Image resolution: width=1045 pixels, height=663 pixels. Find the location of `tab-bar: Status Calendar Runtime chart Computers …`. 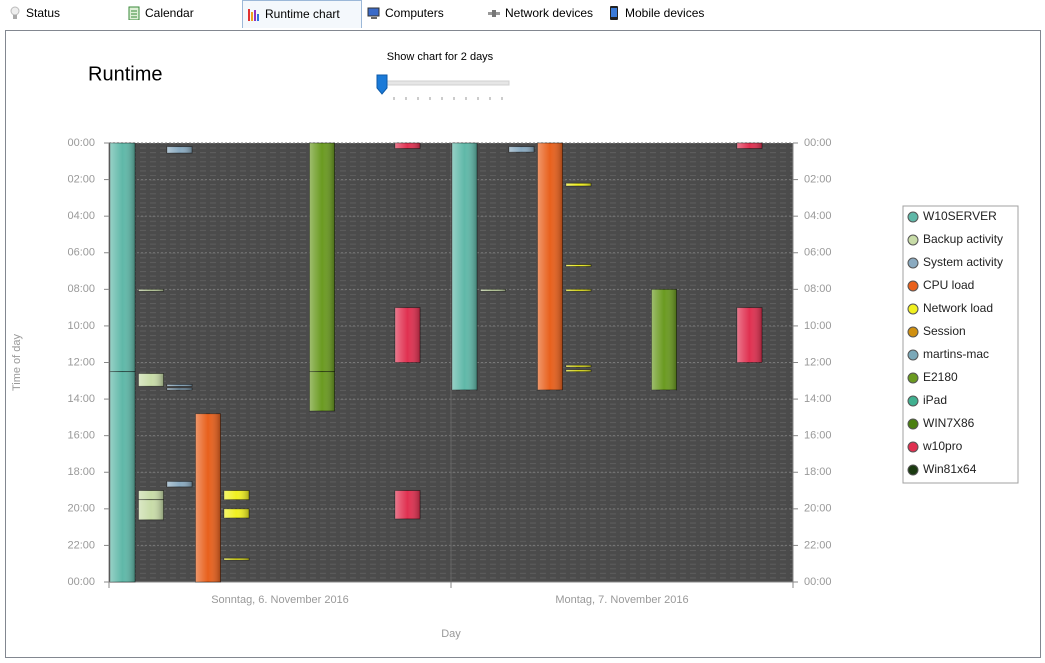

tab-bar: Status Calendar Runtime chart Computers … is located at coordinates (522, 14).